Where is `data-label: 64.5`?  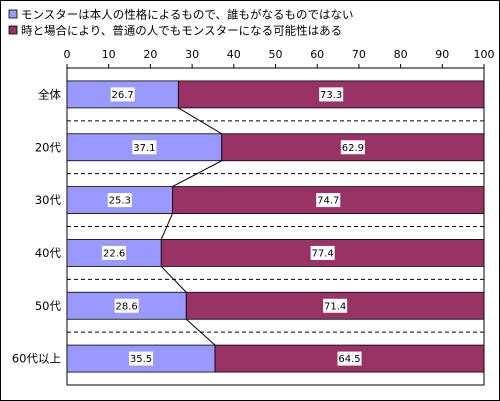
data-label: 64.5 is located at coordinates (349, 359).